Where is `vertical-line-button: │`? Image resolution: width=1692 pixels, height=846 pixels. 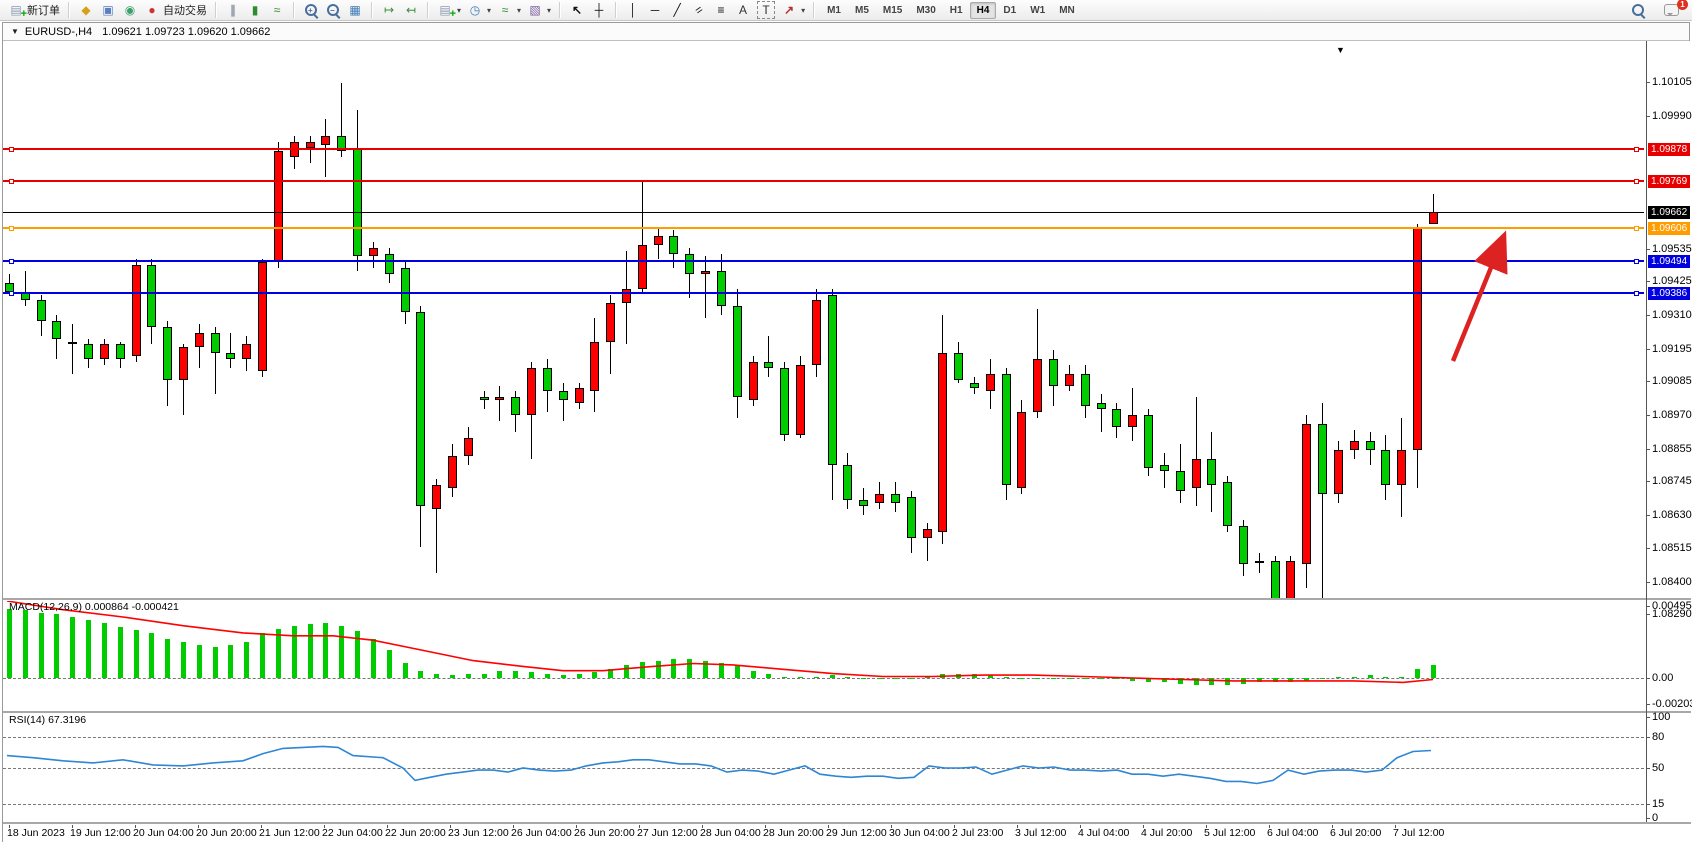 vertical-line-button: │ is located at coordinates (633, 10).